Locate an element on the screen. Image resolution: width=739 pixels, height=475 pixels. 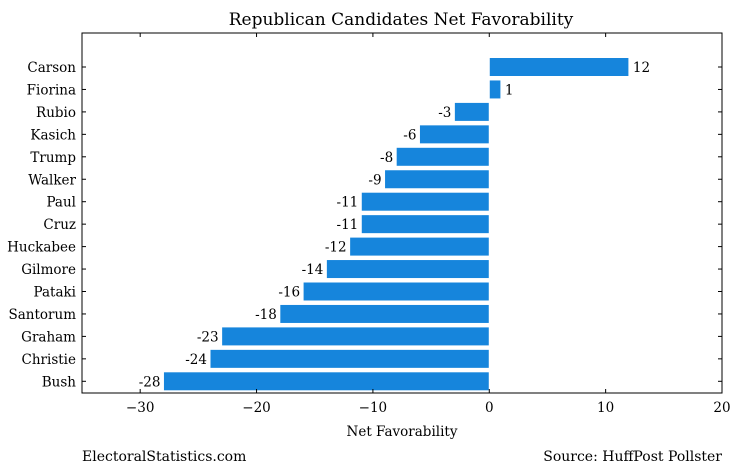
bar-value-label: 1 is located at coordinates (509, 90).